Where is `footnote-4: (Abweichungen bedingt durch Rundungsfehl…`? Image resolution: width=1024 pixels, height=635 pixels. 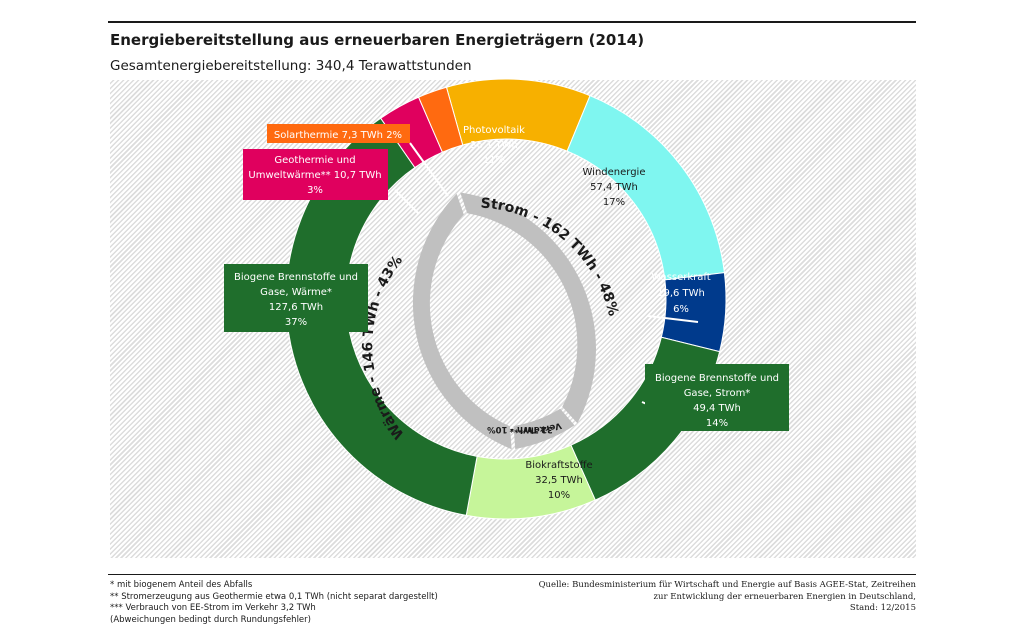 footnote-4: (Abweichungen bedingt durch Rundungsfehl… is located at coordinates (210, 619).